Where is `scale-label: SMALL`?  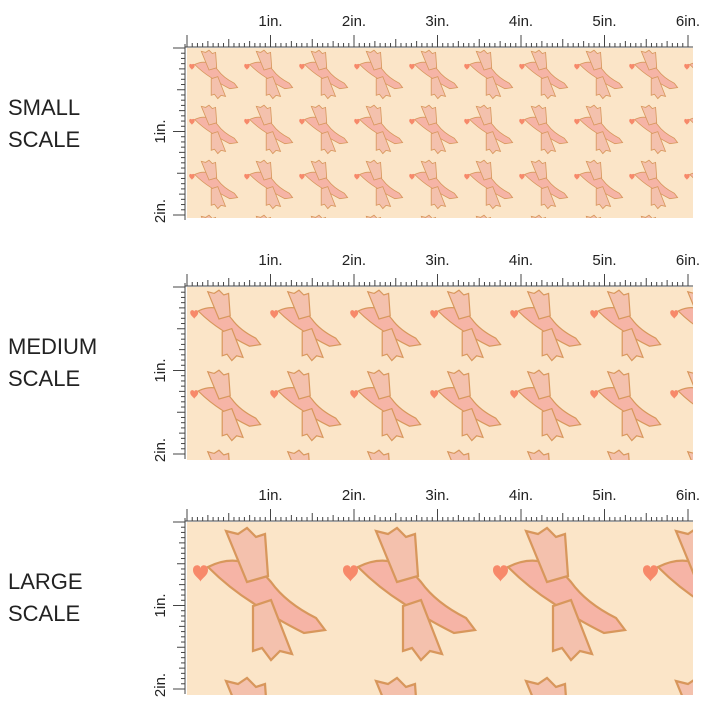 scale-label: SMALL is located at coordinates (44, 107).